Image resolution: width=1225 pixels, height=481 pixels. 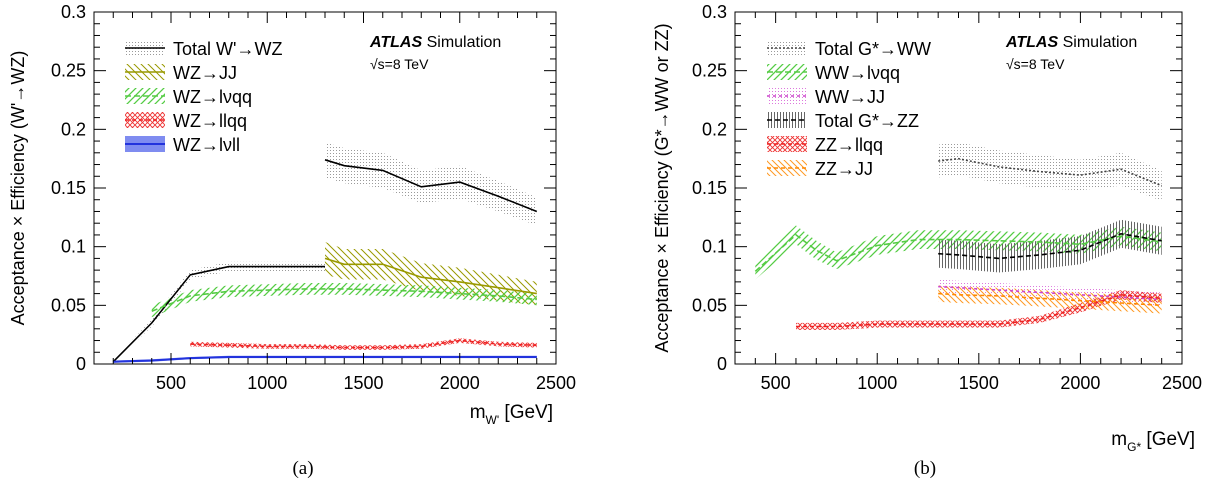 I want to click on legend-label: Total G*→WW, so click(x=873, y=49).